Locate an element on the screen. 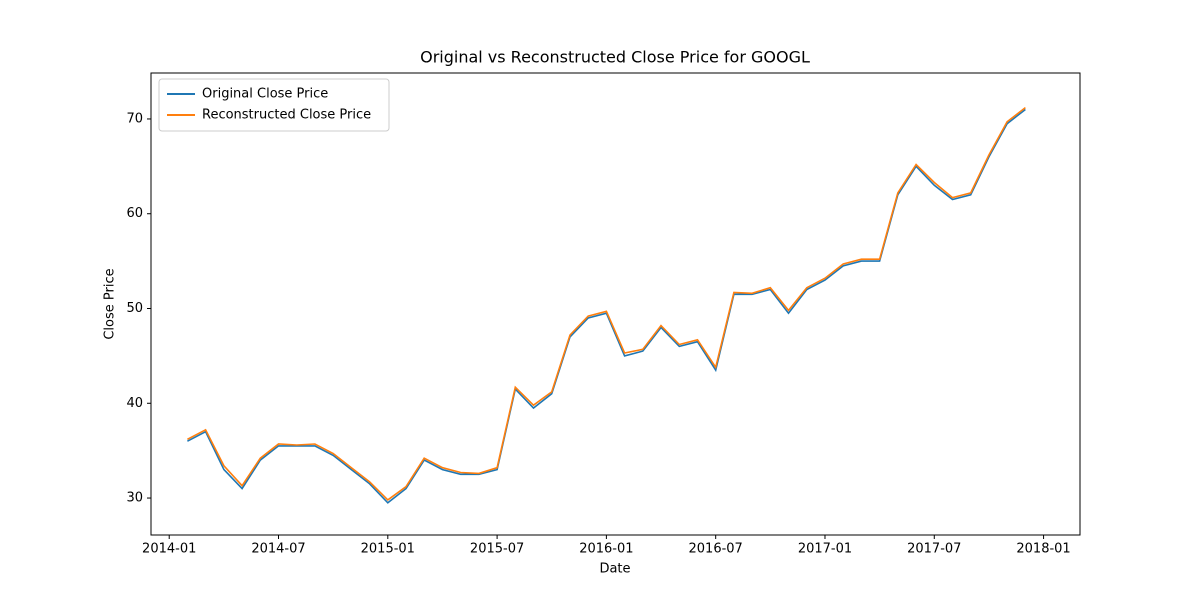  x-tick-label: 2016-01 is located at coordinates (606, 549).